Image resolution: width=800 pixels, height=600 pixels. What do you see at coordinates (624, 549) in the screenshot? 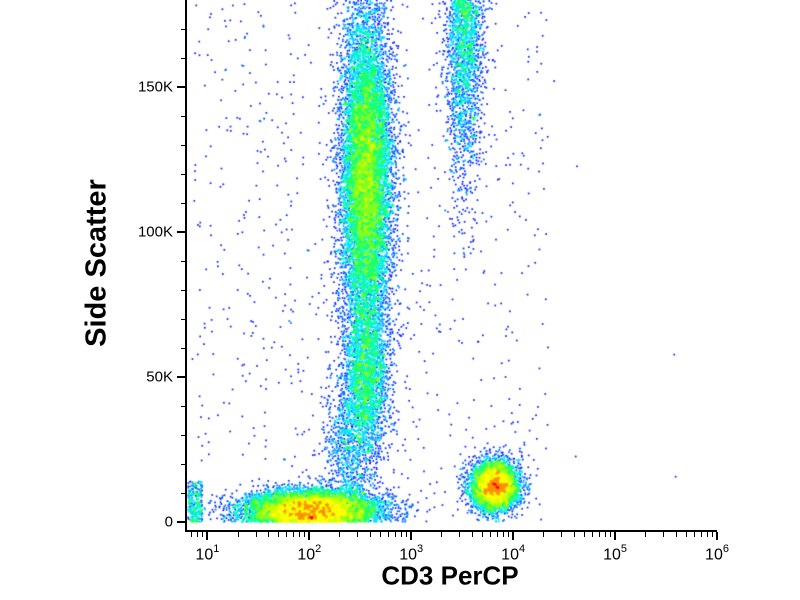
I see `x-tick-exponent: 5` at bounding box center [624, 549].